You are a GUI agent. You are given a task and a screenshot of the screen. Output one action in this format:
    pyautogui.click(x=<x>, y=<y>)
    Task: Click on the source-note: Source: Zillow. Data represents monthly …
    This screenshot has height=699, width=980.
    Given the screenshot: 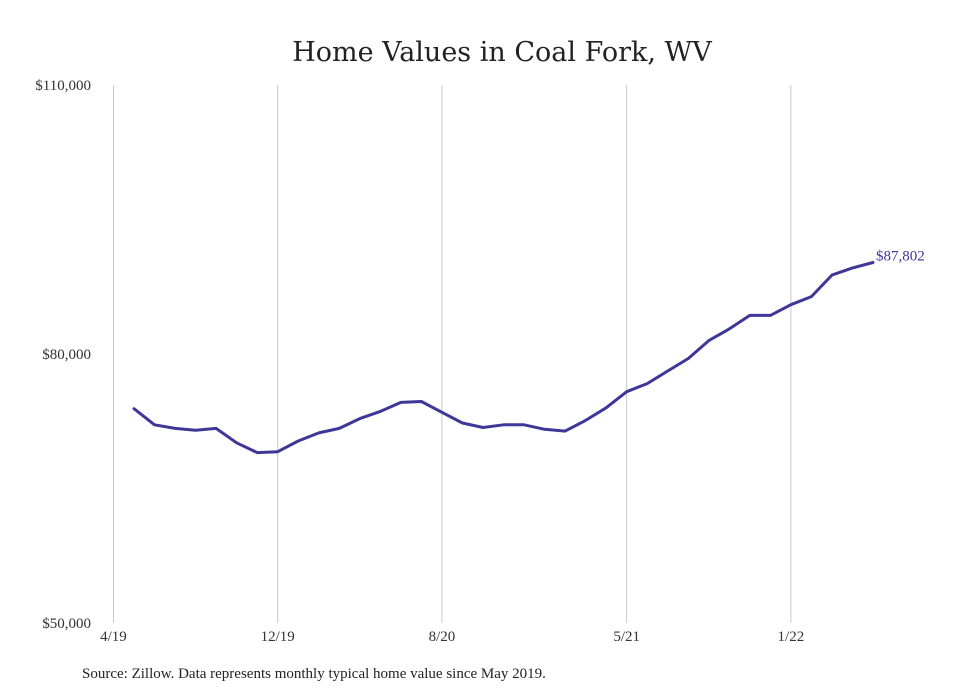 What is the action you would take?
    pyautogui.click(x=314, y=674)
    